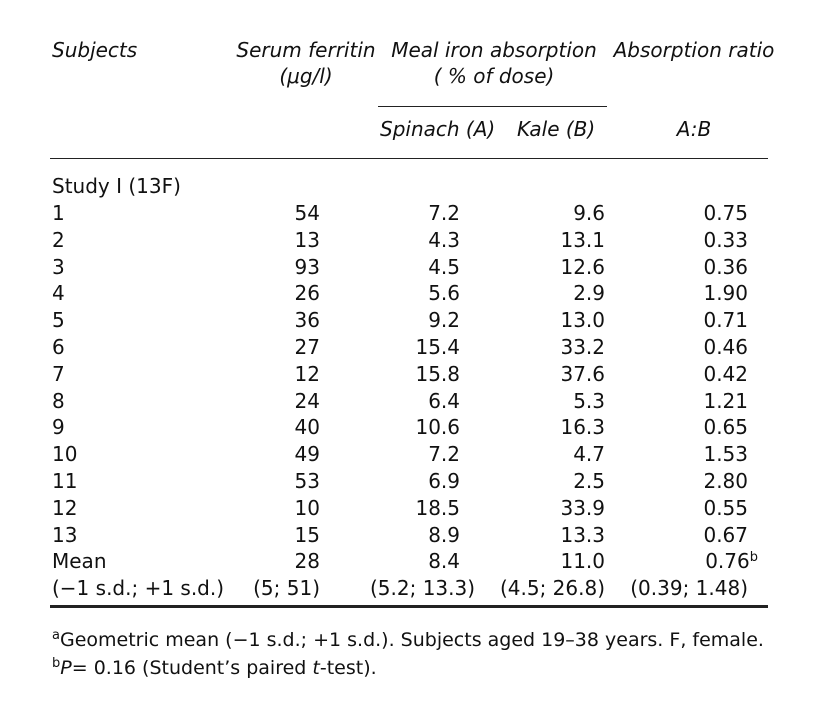  What do you see at coordinates (582, 535) in the screenshot?
I see `cell-kale: 13.3` at bounding box center [582, 535].